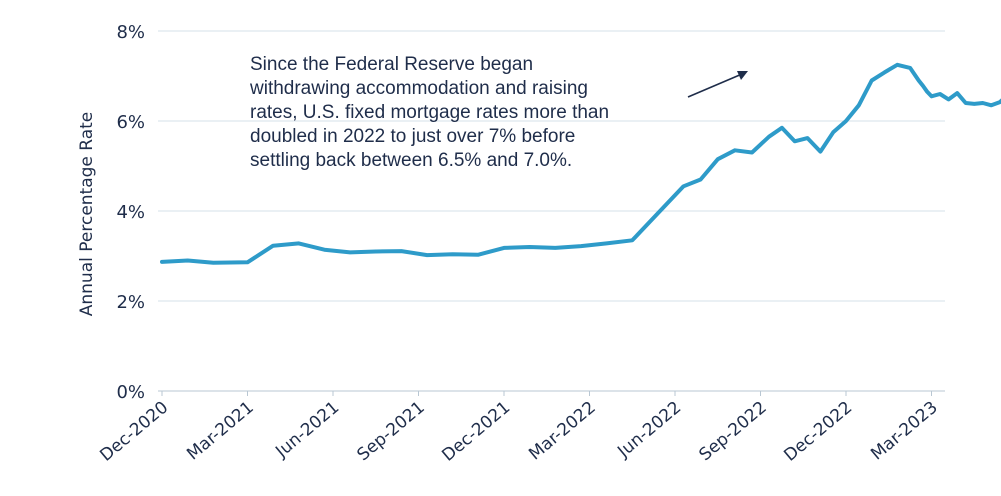 This screenshot has width=1001, height=496. What do you see at coordinates (134, 432) in the screenshot?
I see `x-tick-label: Dec-2020` at bounding box center [134, 432].